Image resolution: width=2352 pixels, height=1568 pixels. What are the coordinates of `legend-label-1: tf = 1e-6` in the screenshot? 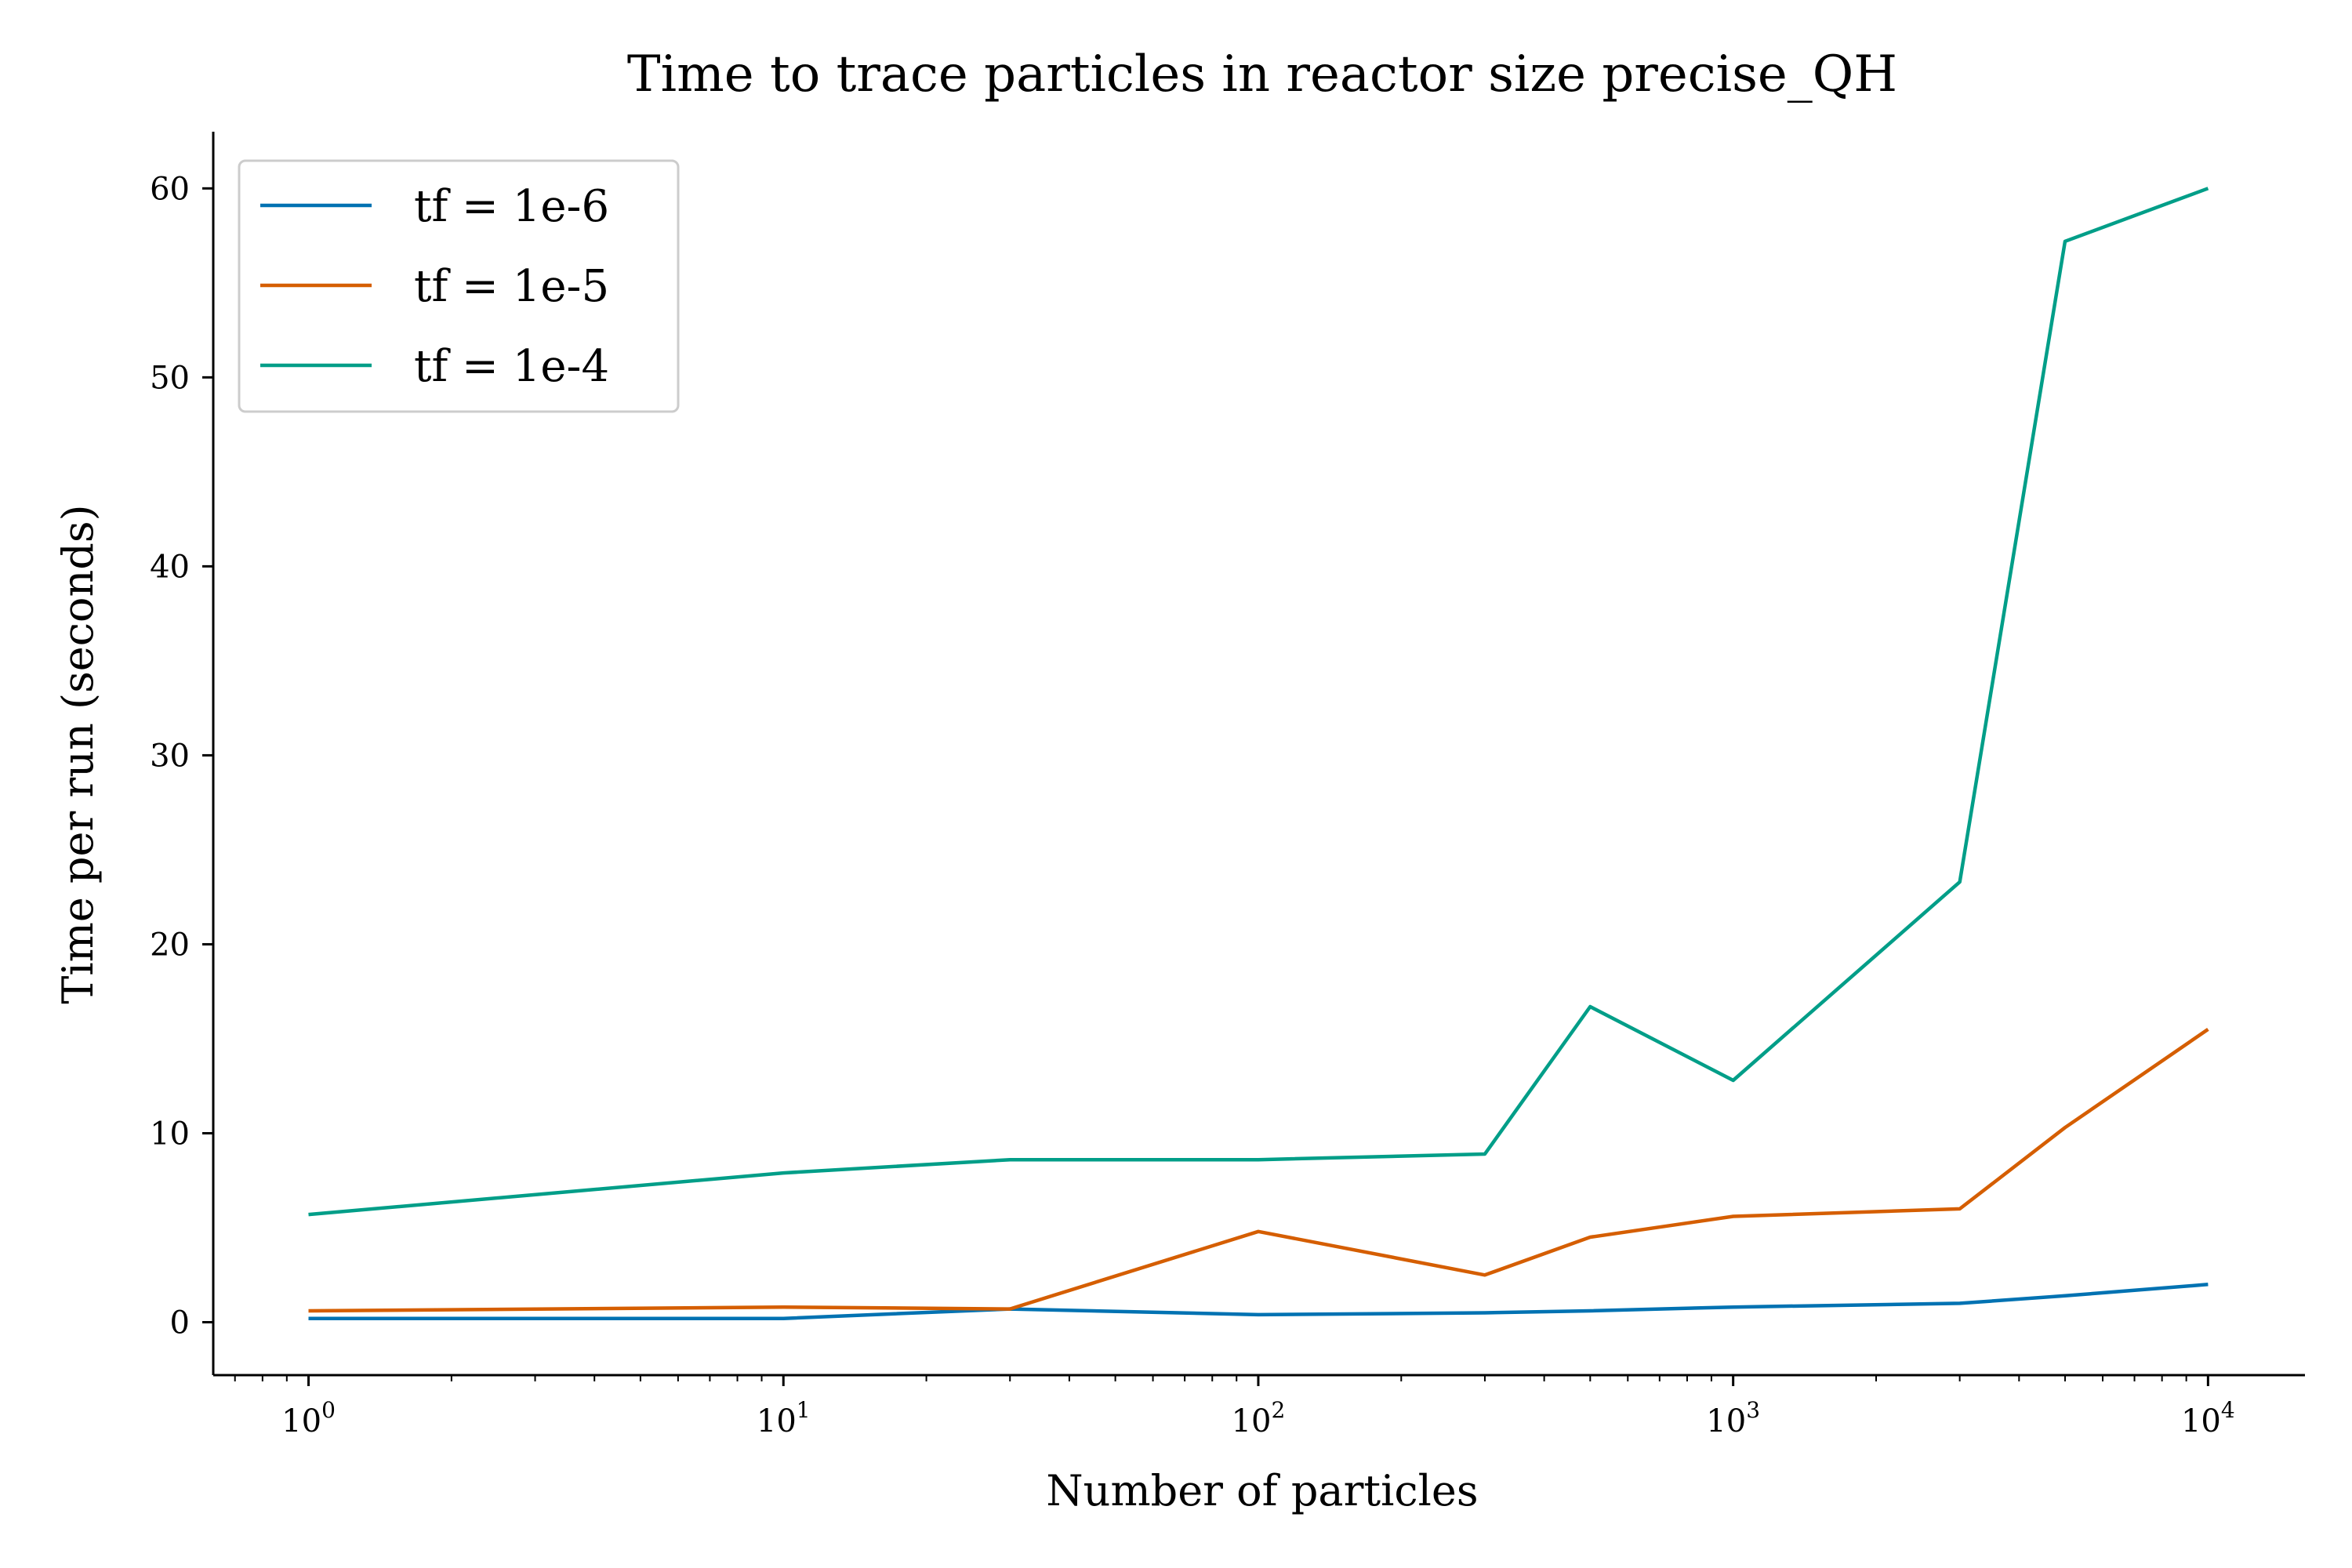 It's located at (511, 206).